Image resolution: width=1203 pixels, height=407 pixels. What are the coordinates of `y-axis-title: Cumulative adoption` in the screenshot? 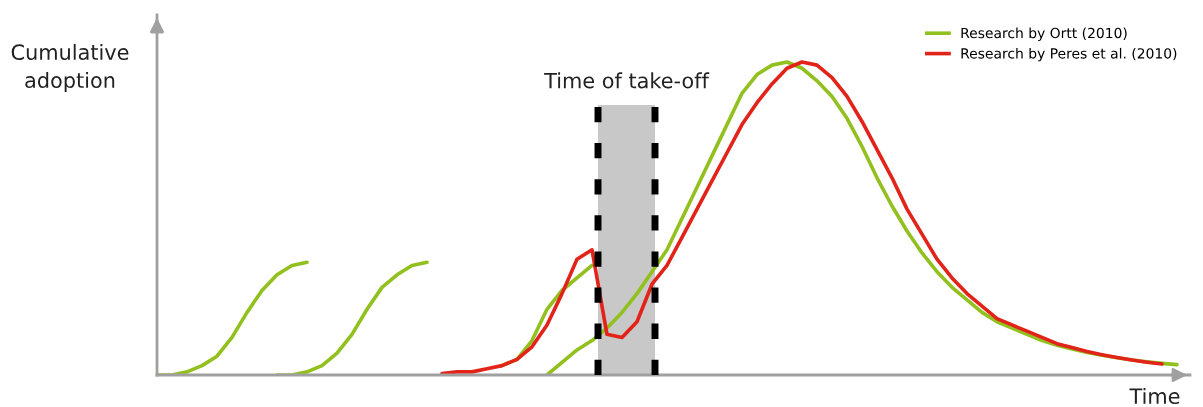 It's located at (70, 68).